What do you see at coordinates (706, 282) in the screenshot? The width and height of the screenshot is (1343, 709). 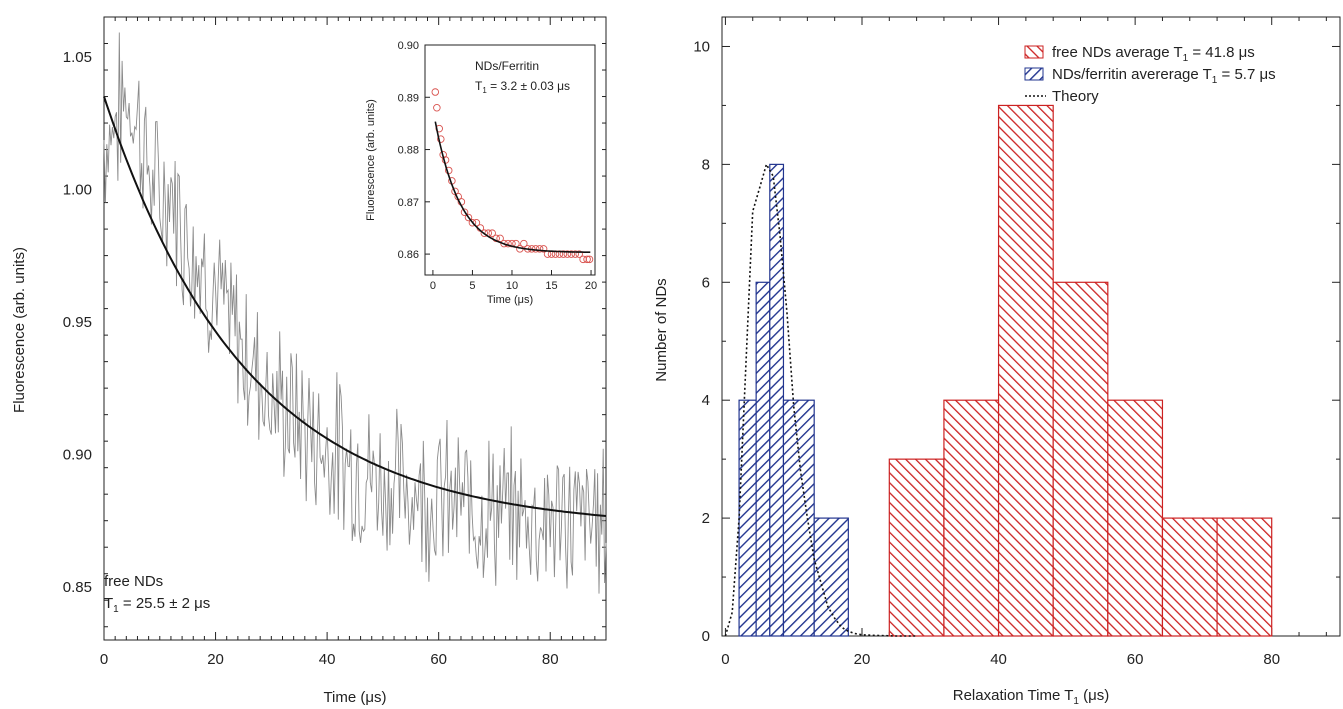 I see `right-y-tick-label: 6` at bounding box center [706, 282].